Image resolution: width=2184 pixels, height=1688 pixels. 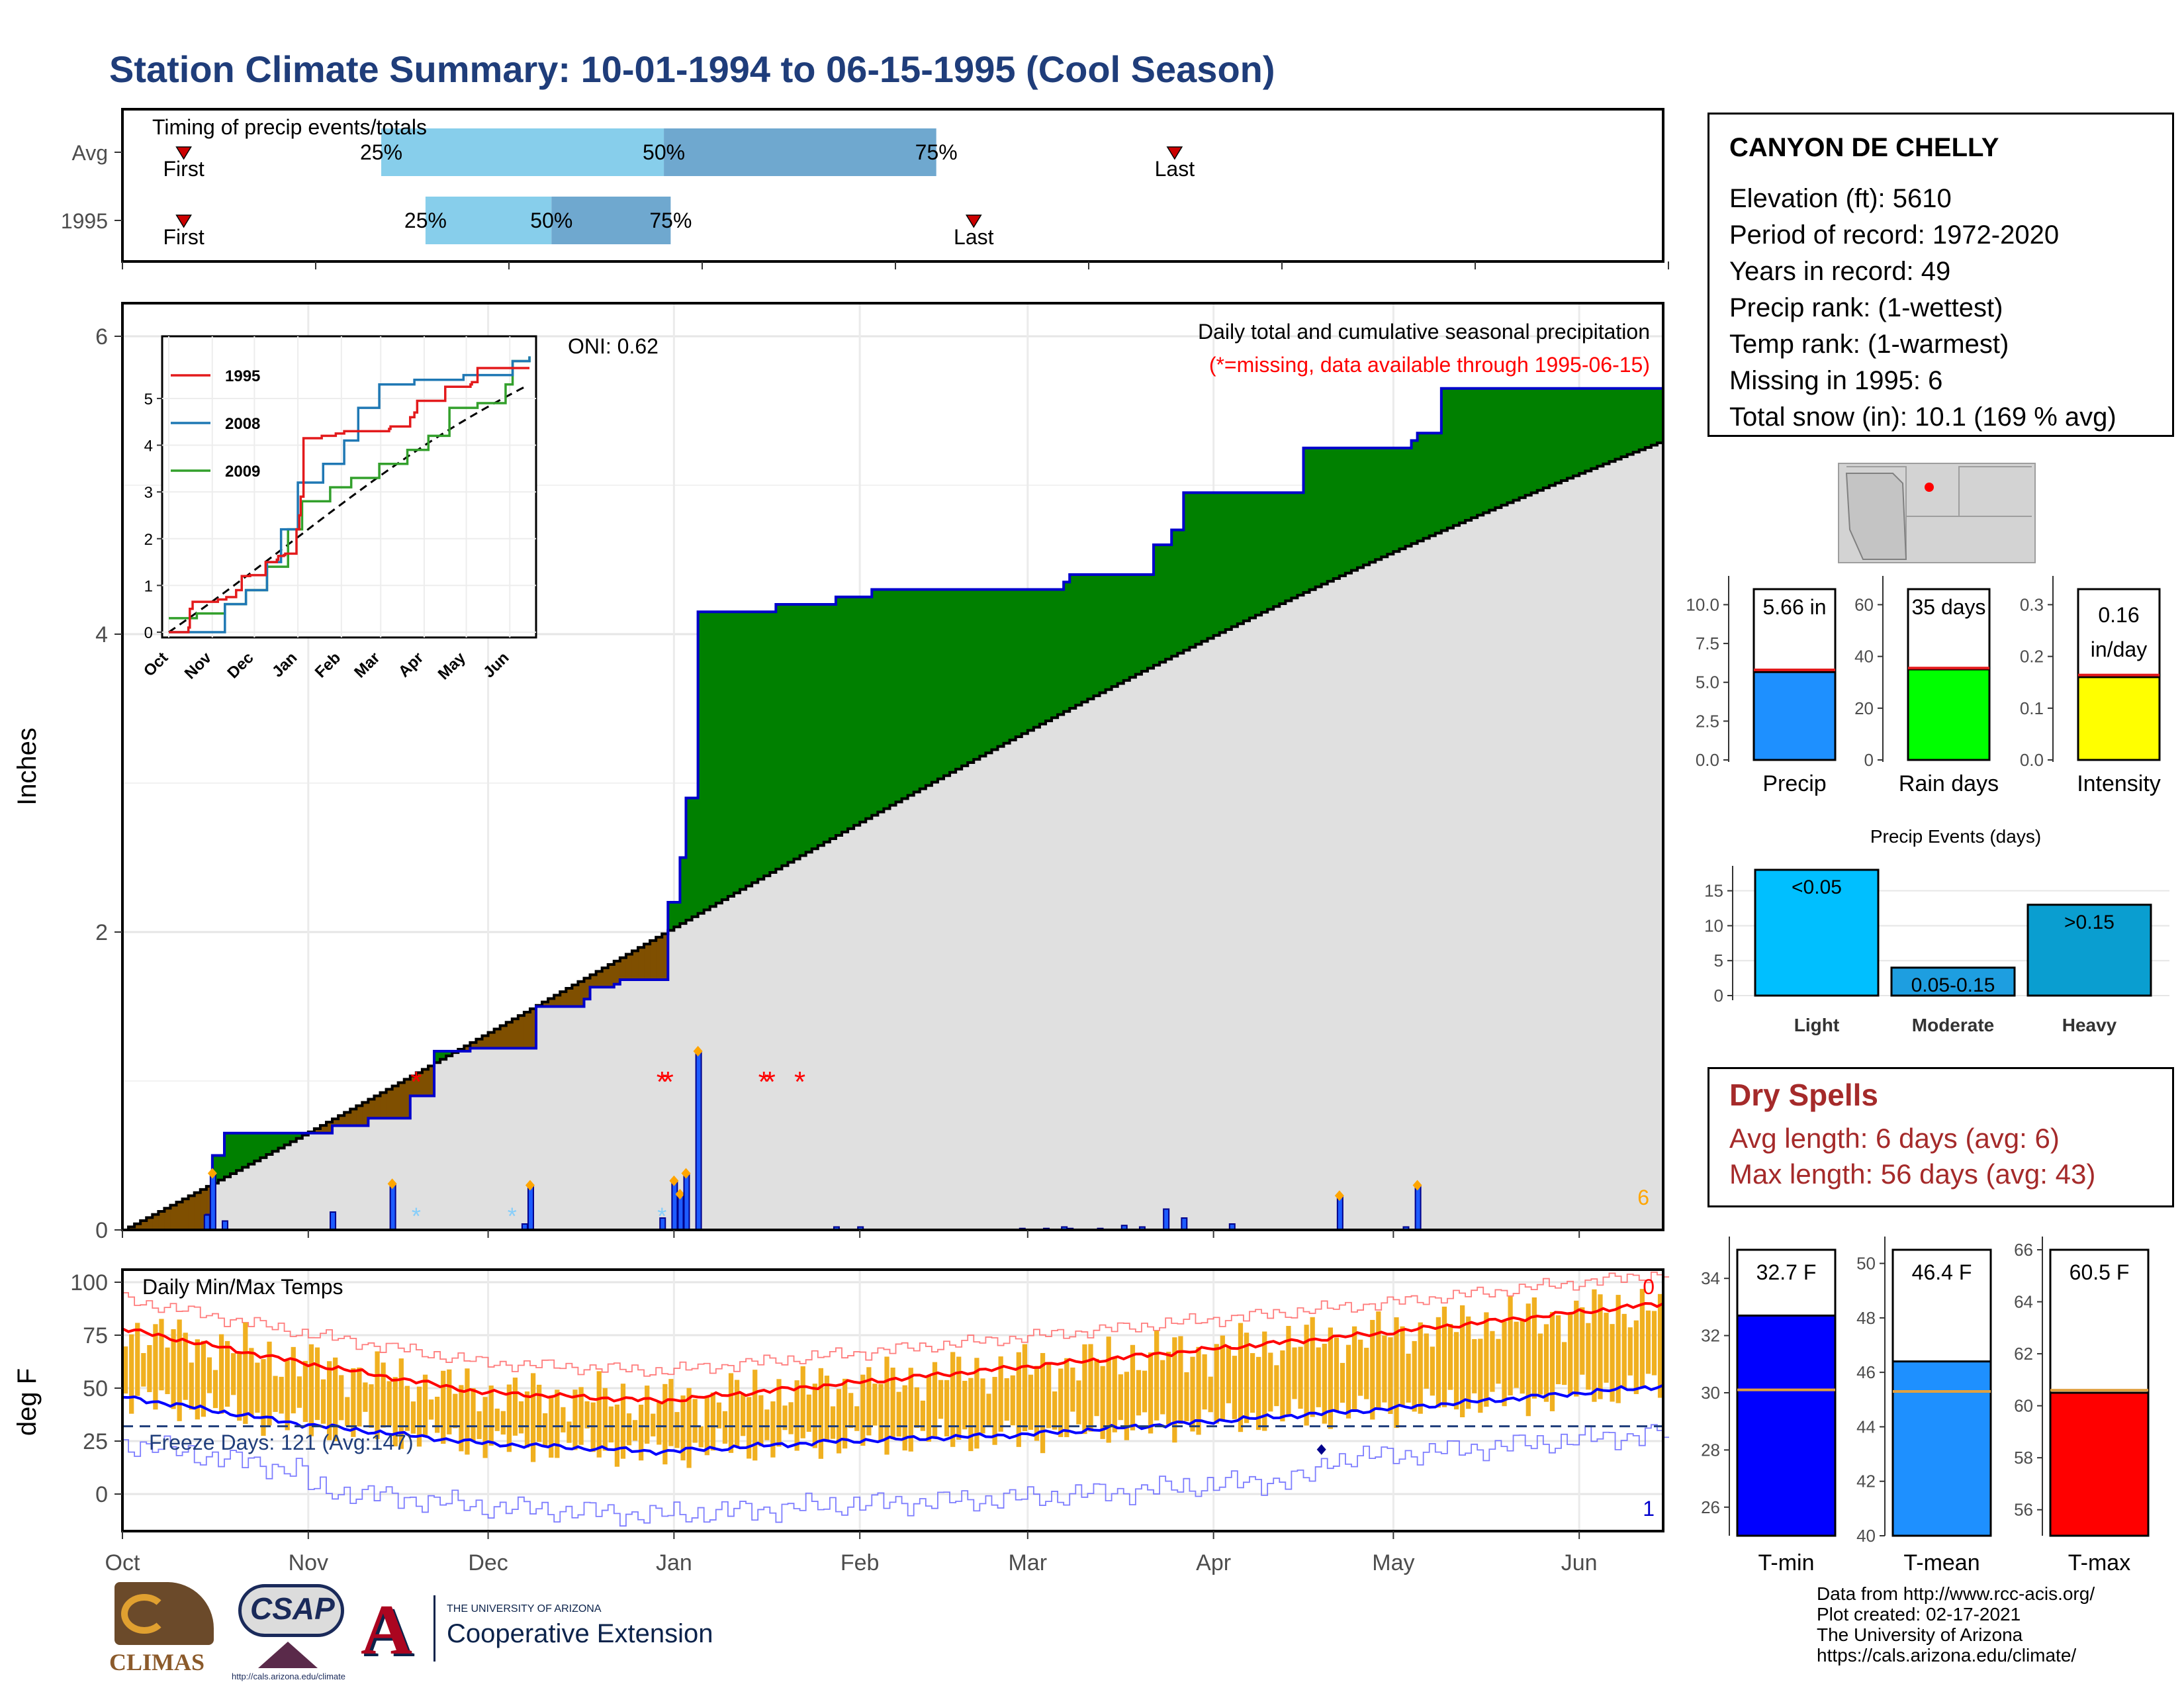 I want to click on ua-logo-small-text: THE UNIVERSITY OF ARIZONA, so click(x=524, y=1609).